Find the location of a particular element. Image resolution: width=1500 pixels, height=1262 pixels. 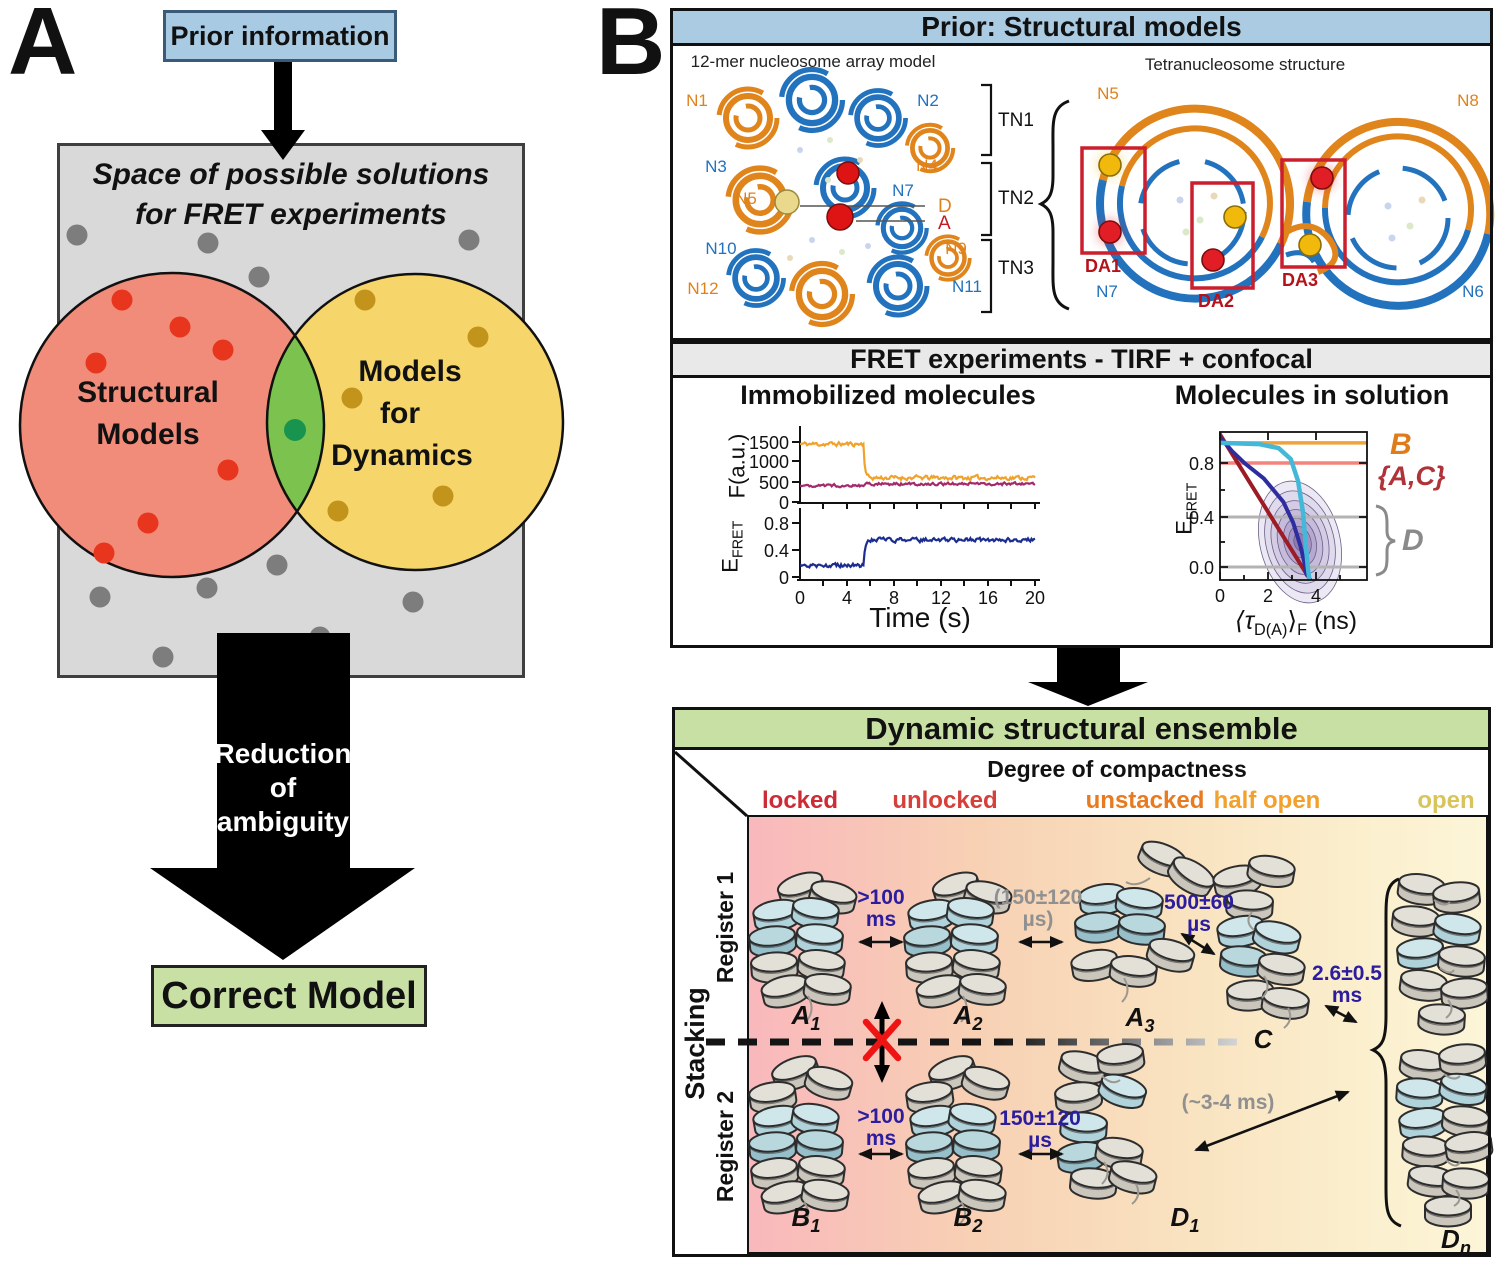

compactness-title: Degree of compactness is located at coordinates (1117, 769).